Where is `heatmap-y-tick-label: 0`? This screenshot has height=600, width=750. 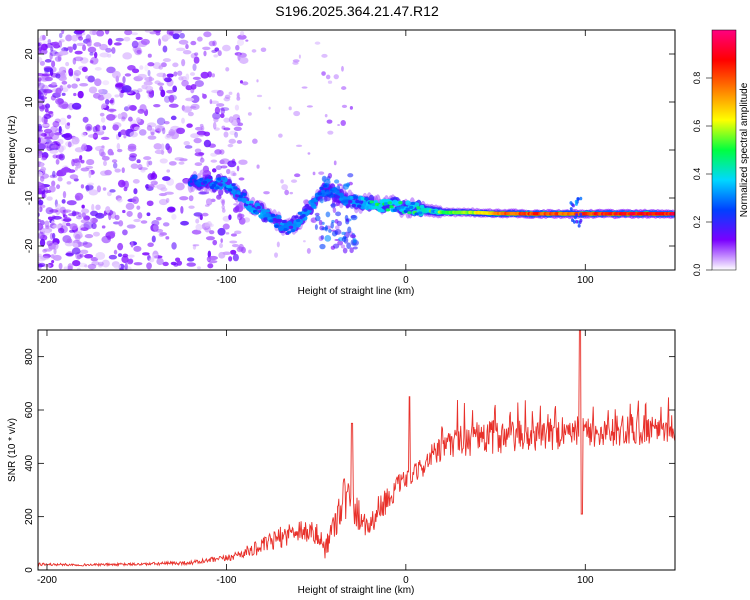
heatmap-y-tick-label: 0 is located at coordinates (29, 150).